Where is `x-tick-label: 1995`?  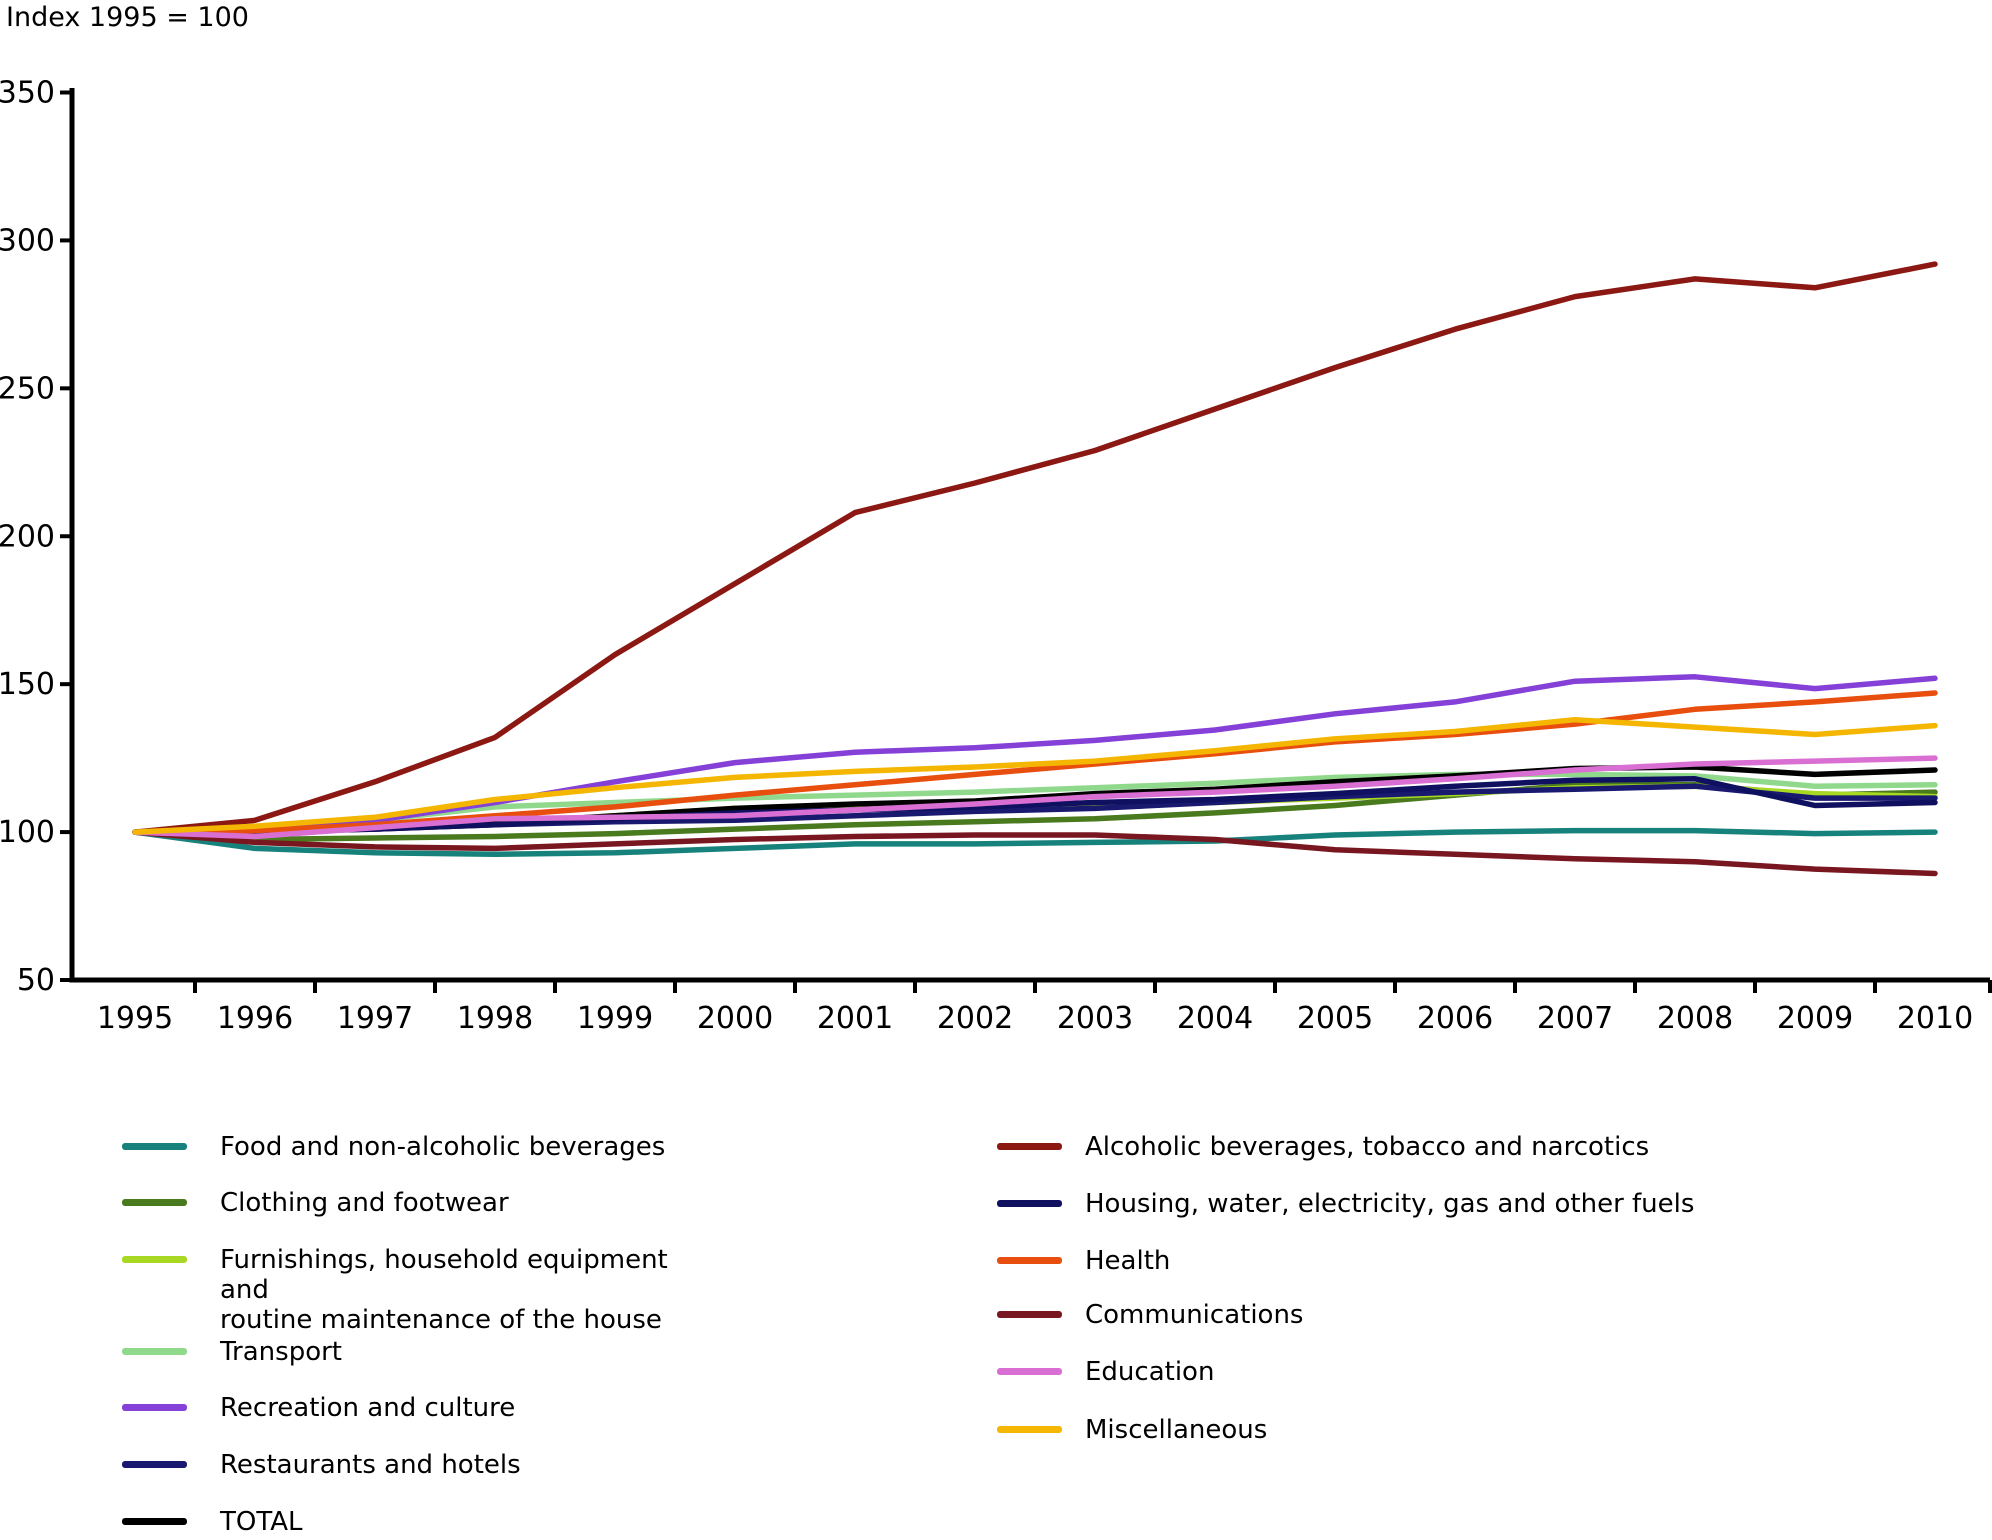 x-tick-label: 1995 is located at coordinates (135, 1018).